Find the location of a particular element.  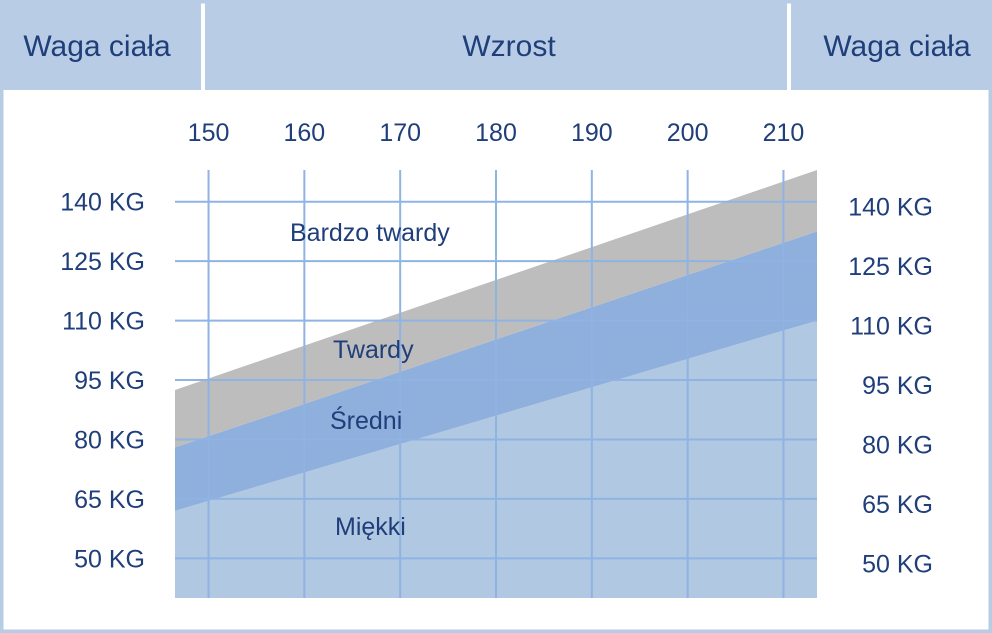

y-tick-labels-left: 140 KG 125 KG 110 KG 95 KG 80 KG 65 KG 50 KG is located at coordinates (102, 381).